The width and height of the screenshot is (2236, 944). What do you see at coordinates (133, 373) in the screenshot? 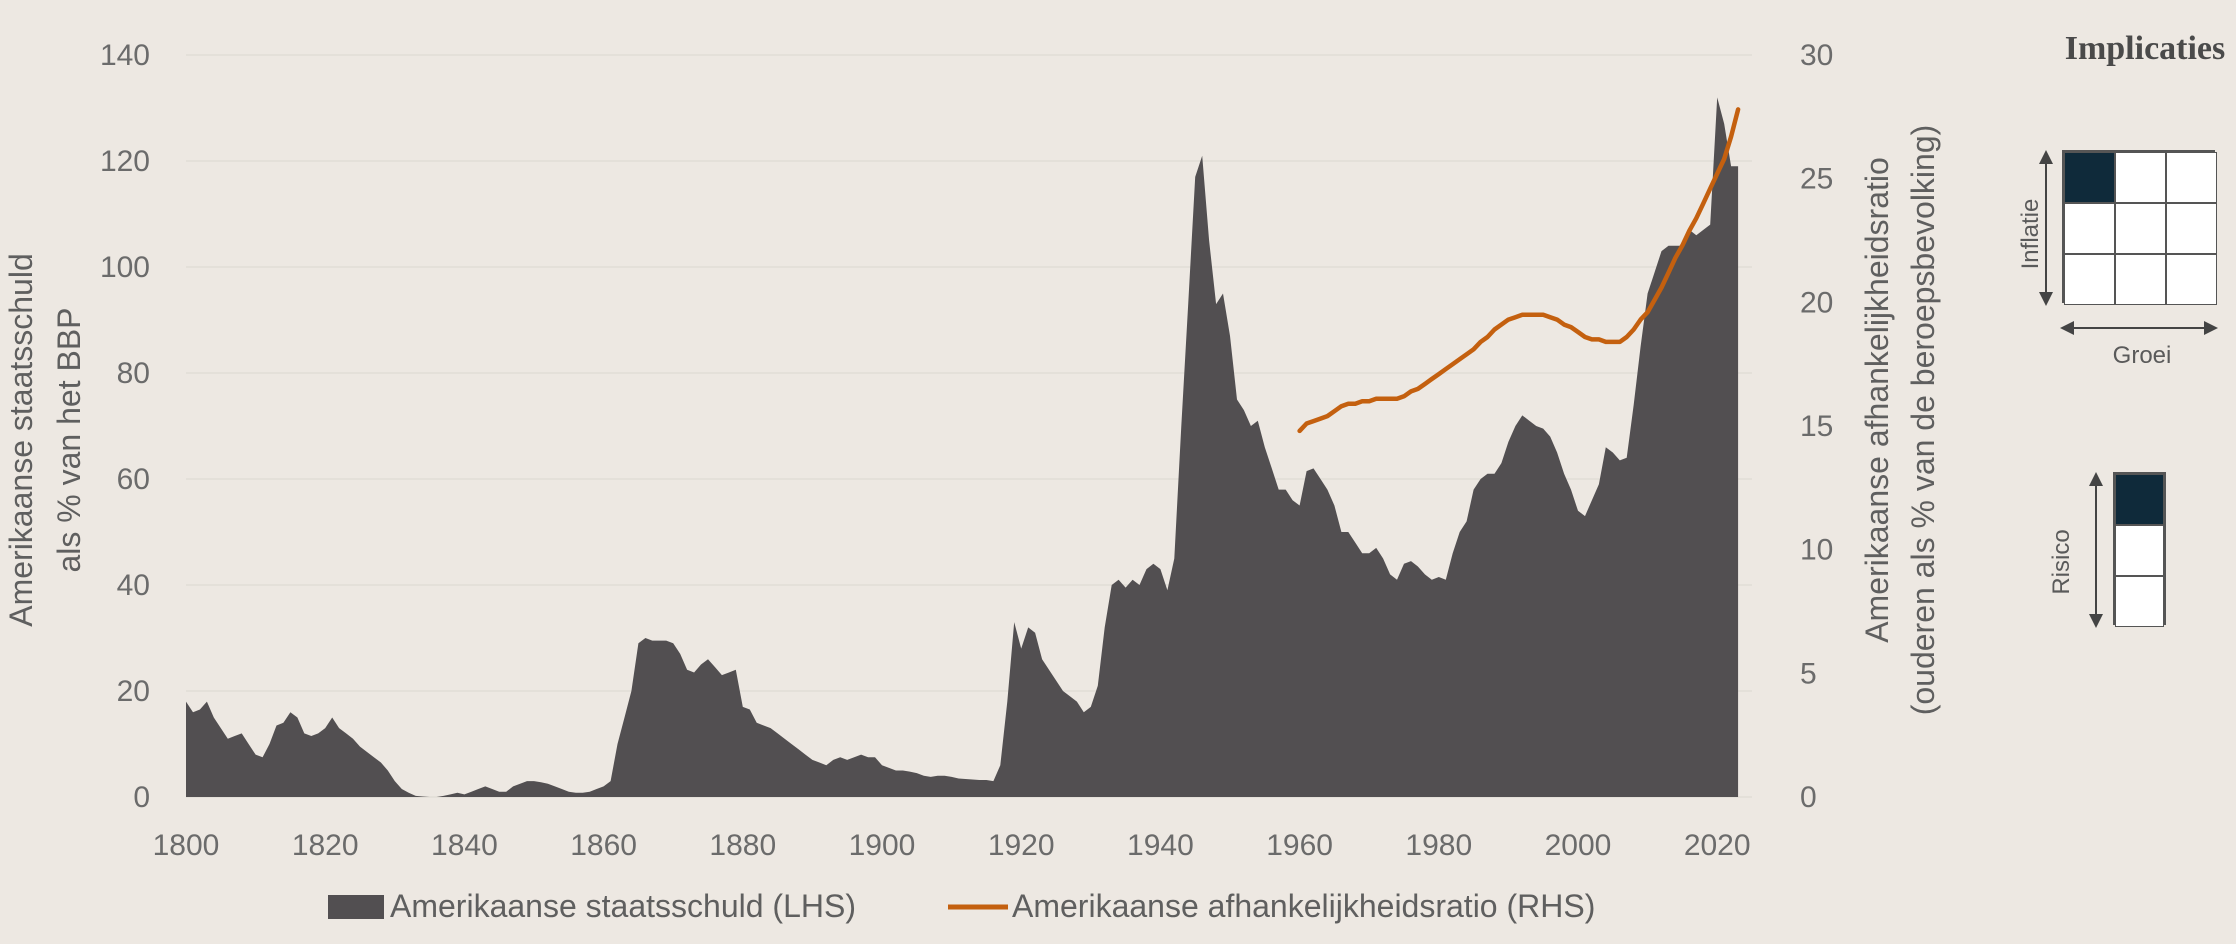
I see `y-left-tick-label: 80` at bounding box center [133, 373].